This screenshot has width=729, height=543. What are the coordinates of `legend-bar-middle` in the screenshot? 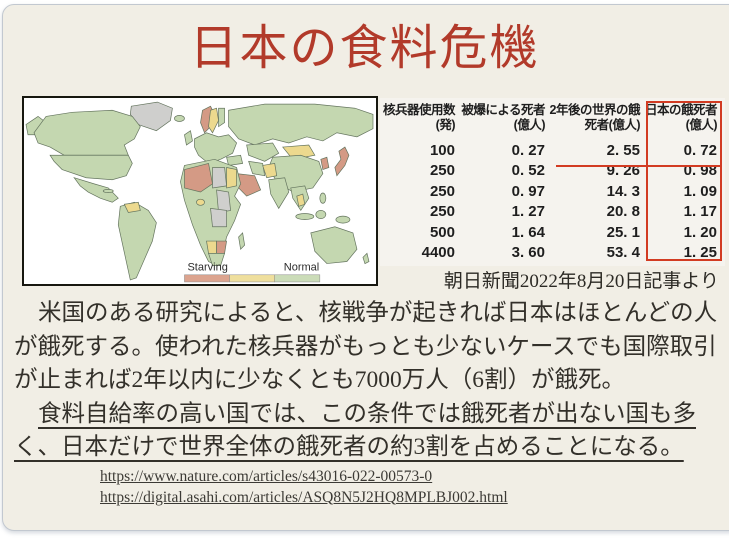 It's located at (252, 278).